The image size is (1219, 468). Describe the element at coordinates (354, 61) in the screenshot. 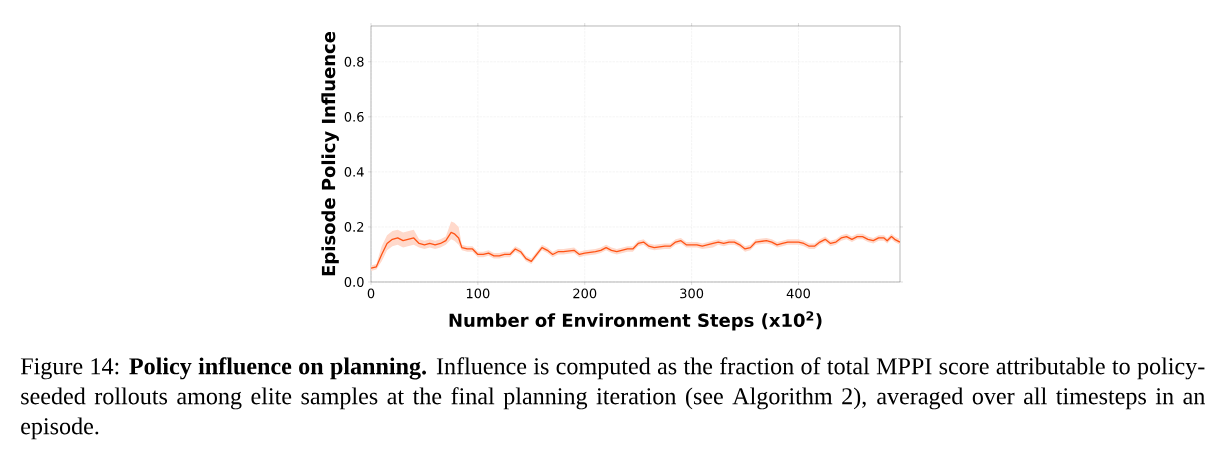

I see `y-tick-label: 0.8` at that location.